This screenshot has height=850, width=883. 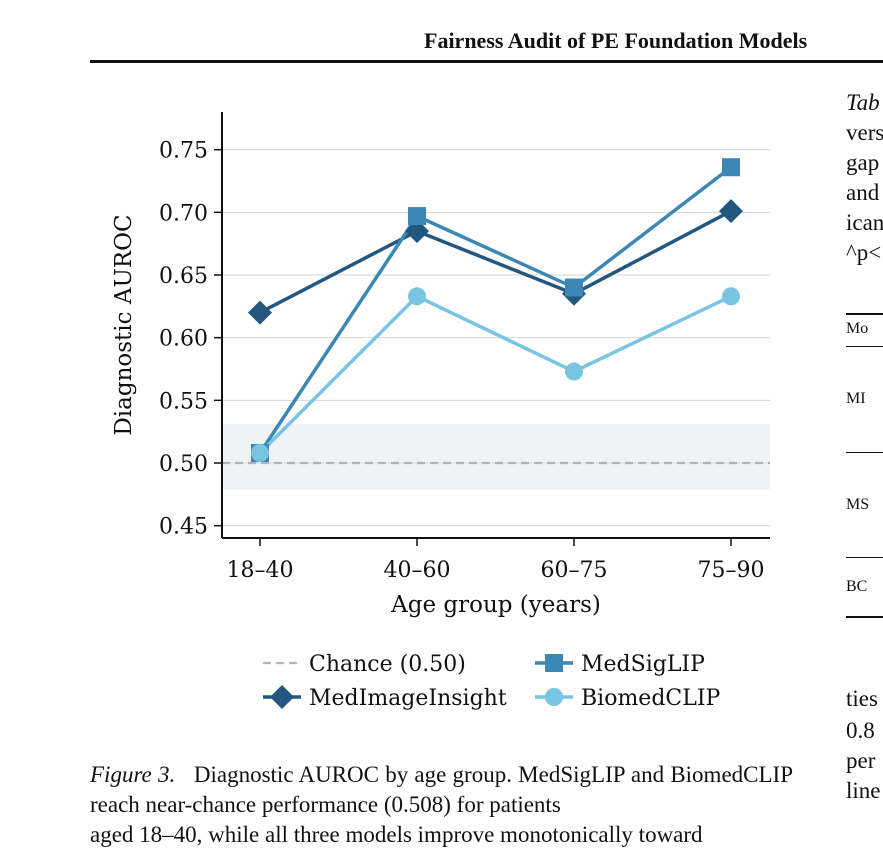 What do you see at coordinates (616, 40) in the screenshot?
I see `running-title: Fairness Audit of PE Foundation Models` at bounding box center [616, 40].